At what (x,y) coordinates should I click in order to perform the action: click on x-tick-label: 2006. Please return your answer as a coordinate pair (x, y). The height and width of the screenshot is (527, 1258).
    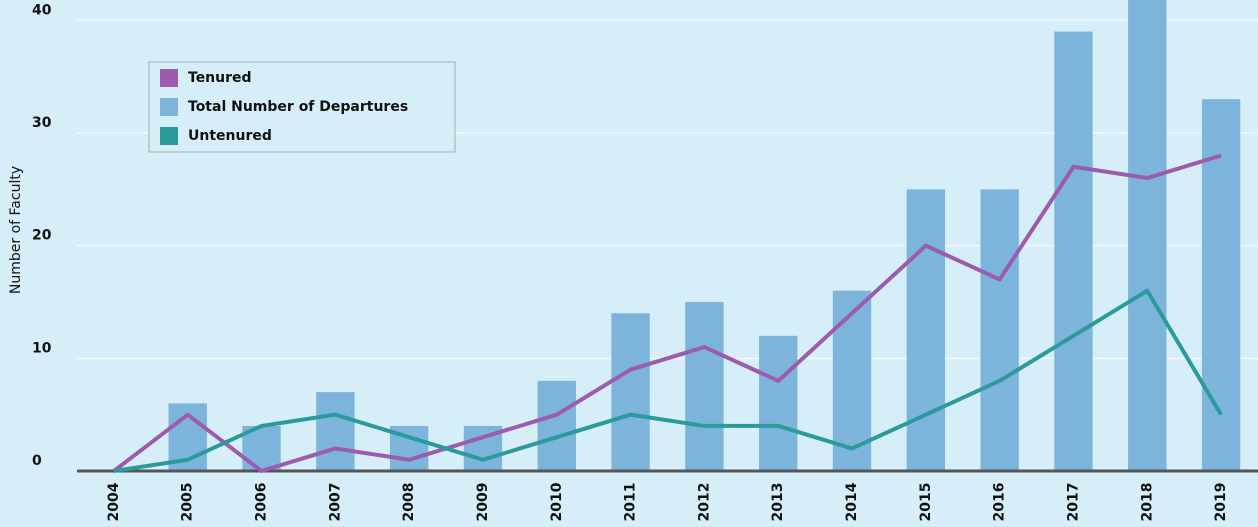
    Looking at the image, I should click on (262, 502).